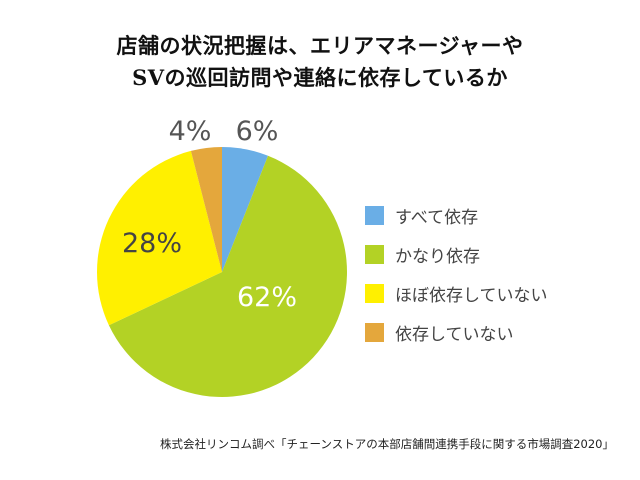  Describe the element at coordinates (245, 209) in the screenshot. I see `slice-all-dependent` at that location.